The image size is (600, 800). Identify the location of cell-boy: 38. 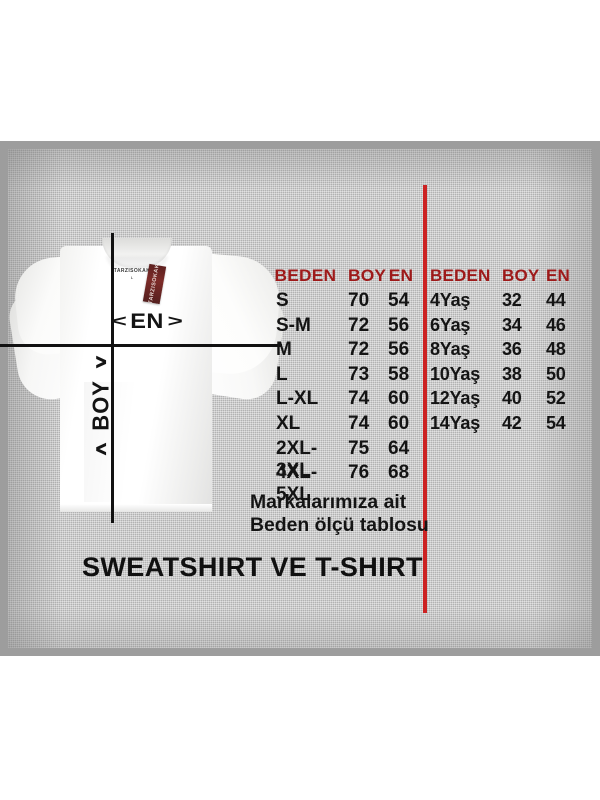
(512, 373).